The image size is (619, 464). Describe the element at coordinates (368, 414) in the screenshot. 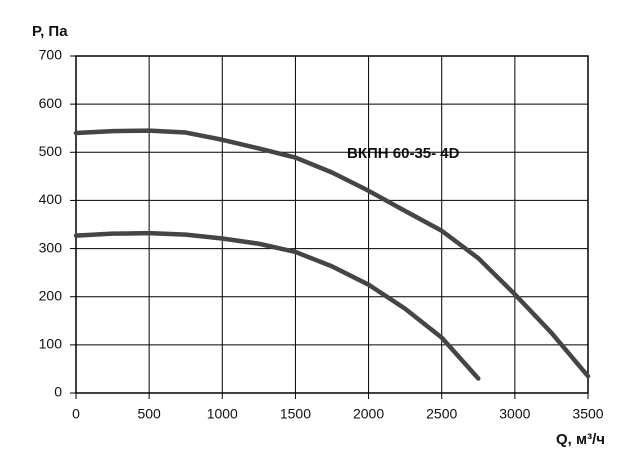

I see `x-tick-label: 2000` at that location.